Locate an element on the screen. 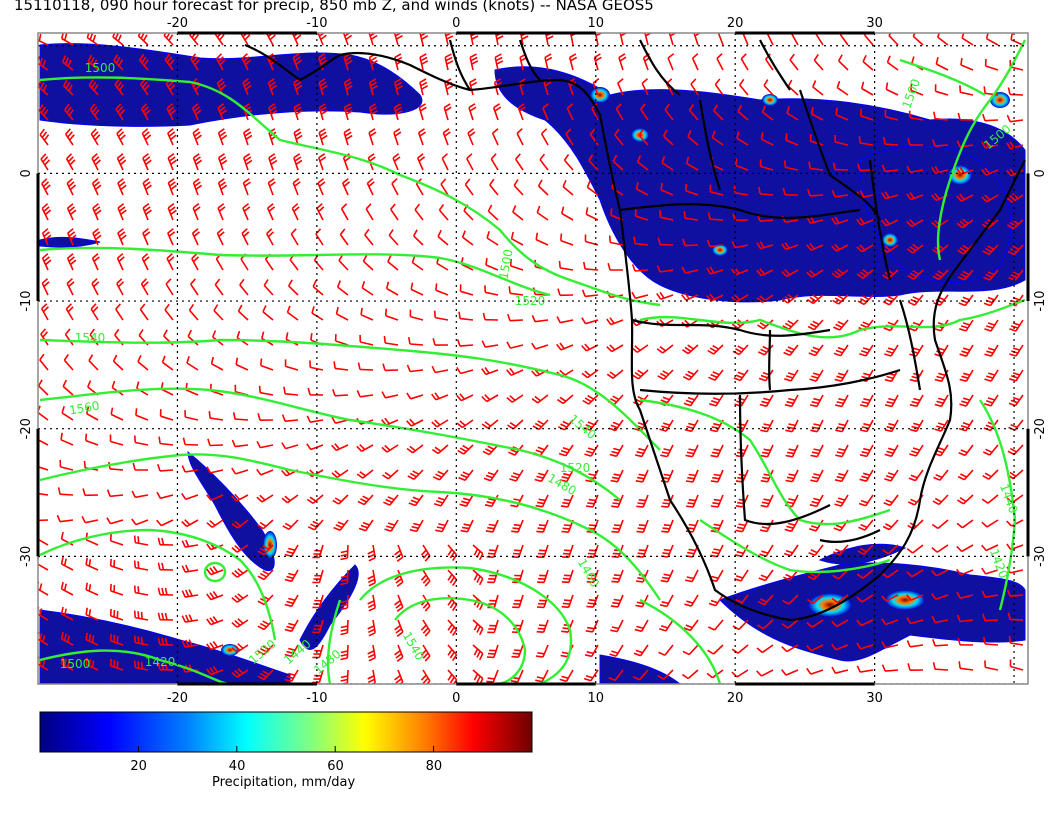 This screenshot has width=1056, height=816. lat-label-right: -10 is located at coordinates (1040, 300).